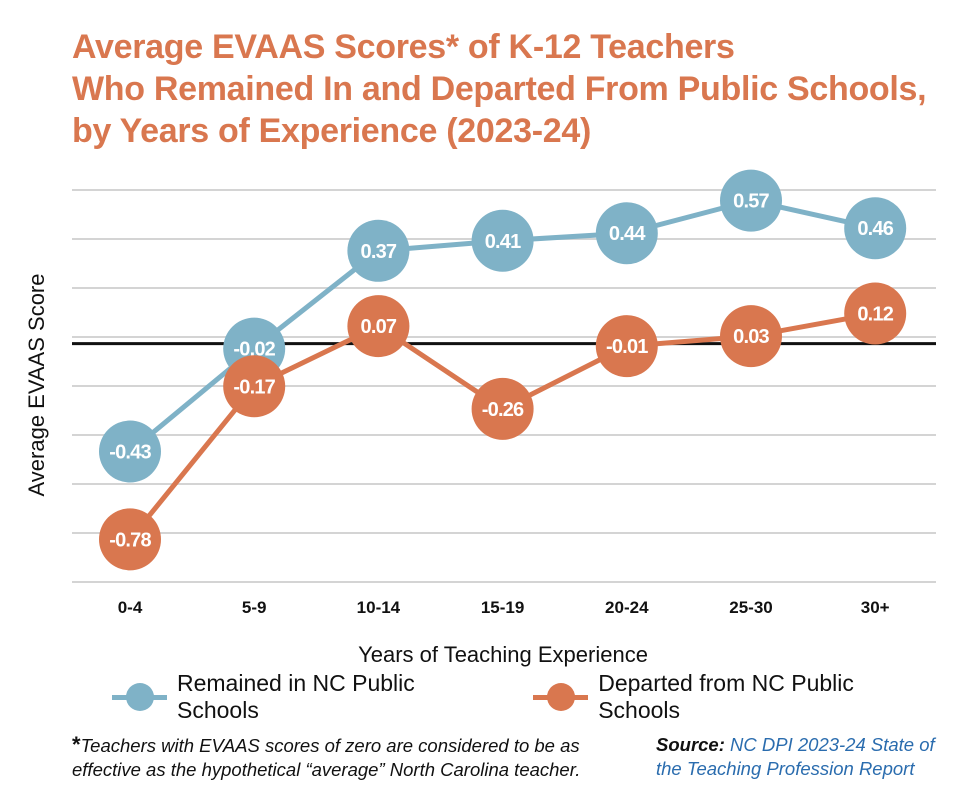  I want to click on data-label-remained: 0.57, so click(751, 202).